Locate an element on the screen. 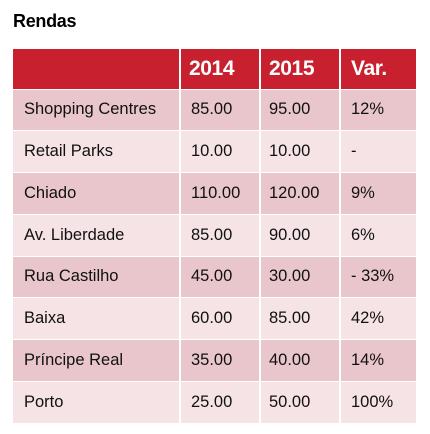 Image resolution: width=430 pixels, height=434 pixels. cell-location: Príncipe Real is located at coordinates (97, 360).